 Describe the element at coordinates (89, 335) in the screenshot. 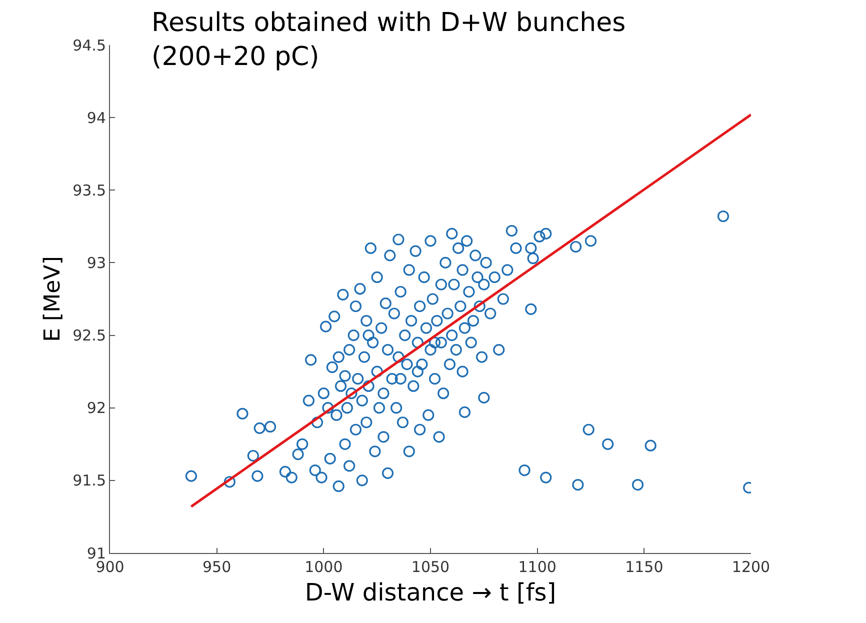

I see `y-tick-label: 92.5` at that location.